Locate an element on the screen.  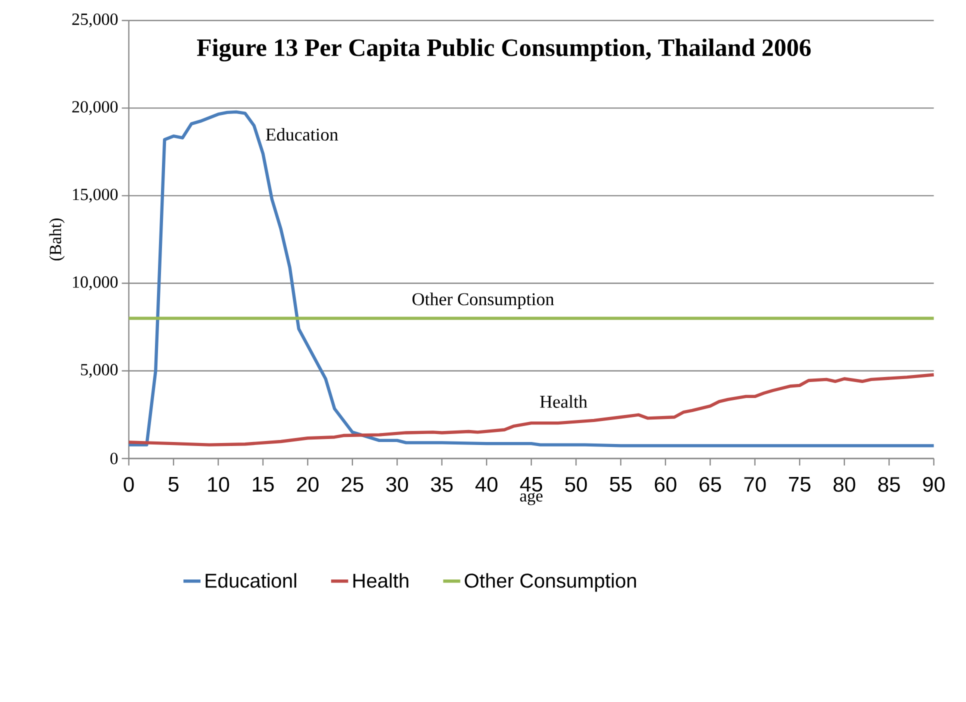
annotation: Education is located at coordinates (302, 134).